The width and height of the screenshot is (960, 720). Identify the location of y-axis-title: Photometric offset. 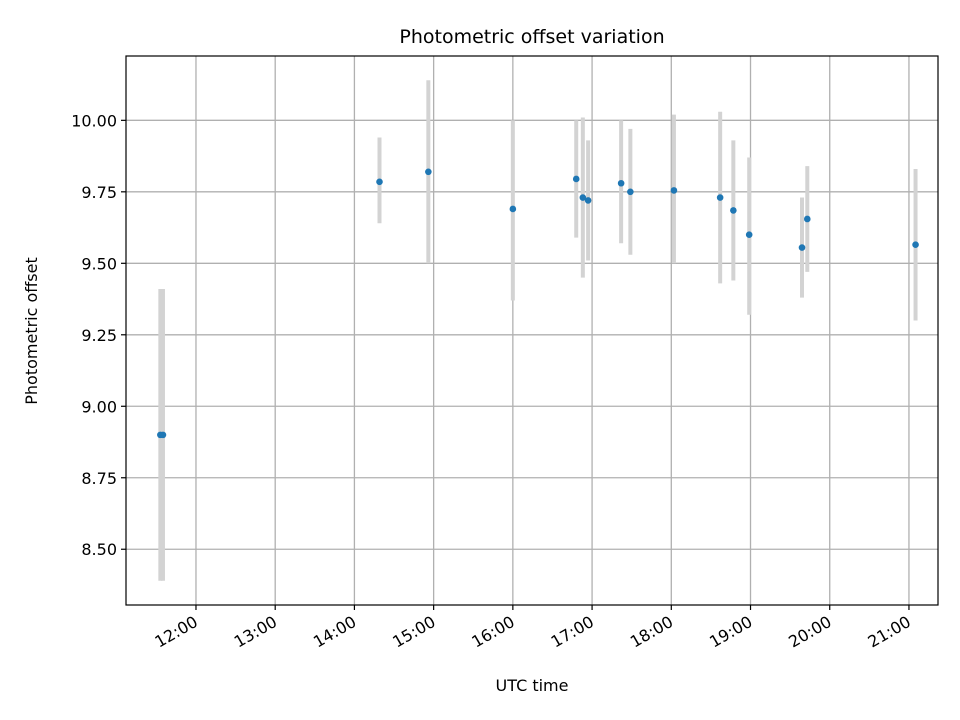
(31, 331).